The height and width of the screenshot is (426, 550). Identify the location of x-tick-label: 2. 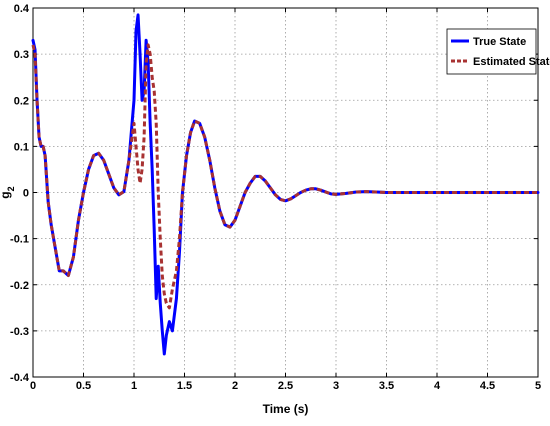
(235, 386).